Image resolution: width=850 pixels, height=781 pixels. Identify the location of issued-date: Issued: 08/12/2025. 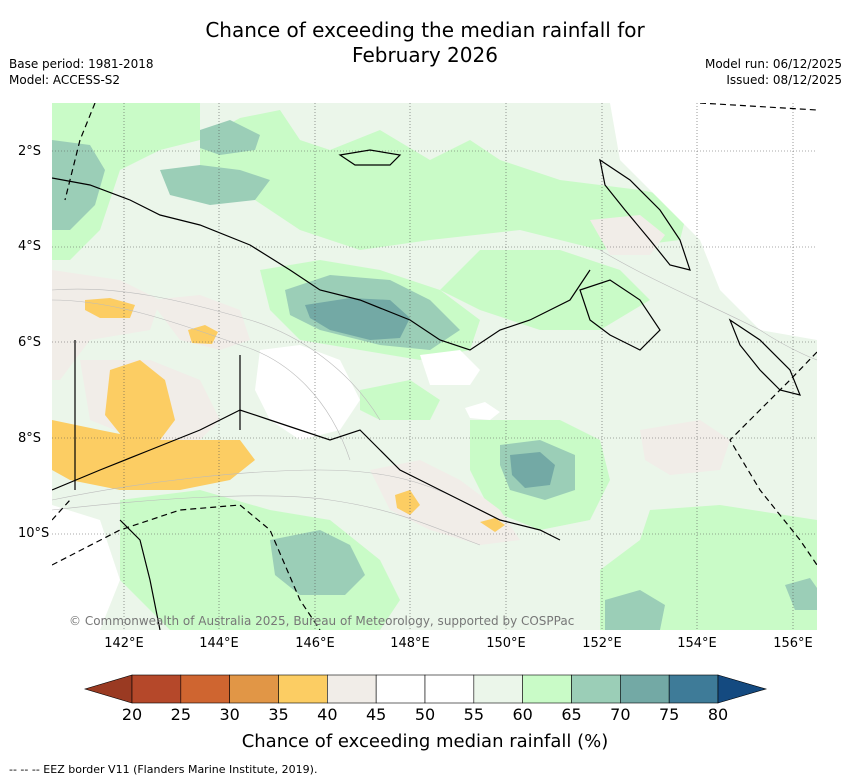
(784, 80).